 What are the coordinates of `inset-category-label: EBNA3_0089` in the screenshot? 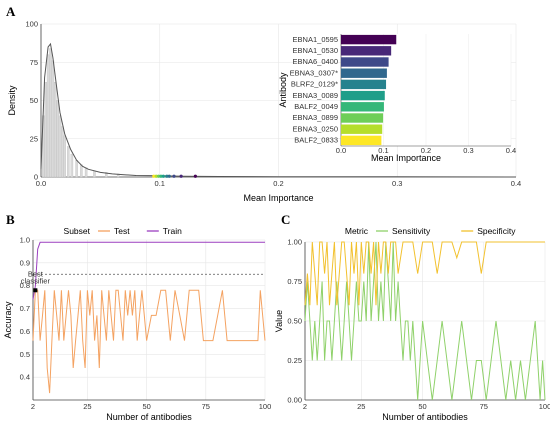 It's located at (315, 95).